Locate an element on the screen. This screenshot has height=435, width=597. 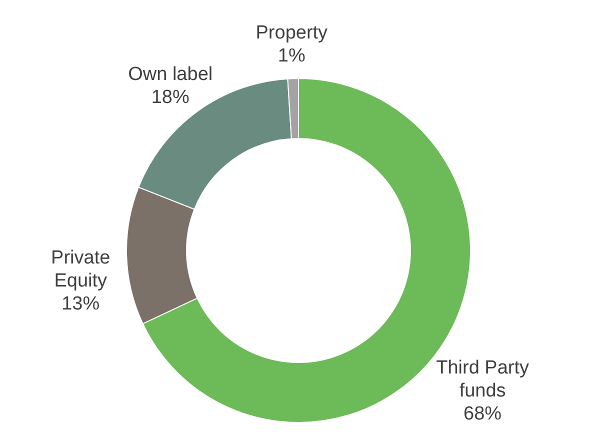
slice-label: Own label is located at coordinates (170, 75).